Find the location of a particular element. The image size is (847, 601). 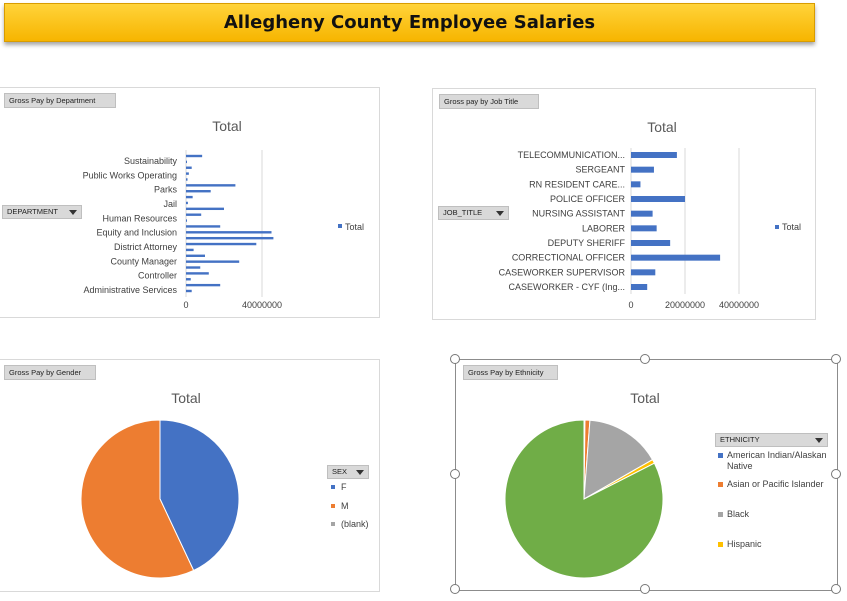

legend-label: American Indian/Alaskan Native is located at coordinates (777, 460).